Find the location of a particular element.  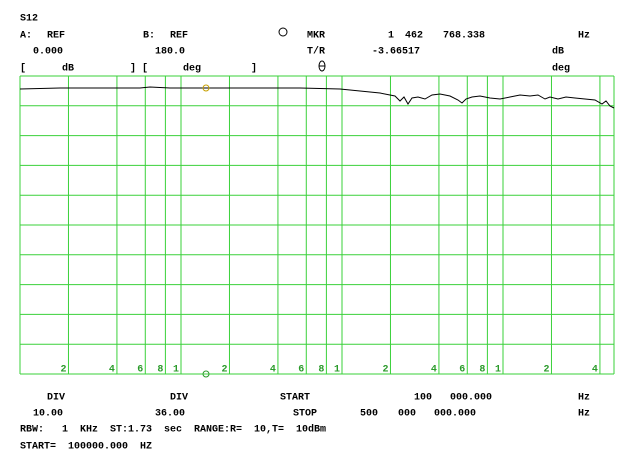

trace is located at coordinates (317, 97).